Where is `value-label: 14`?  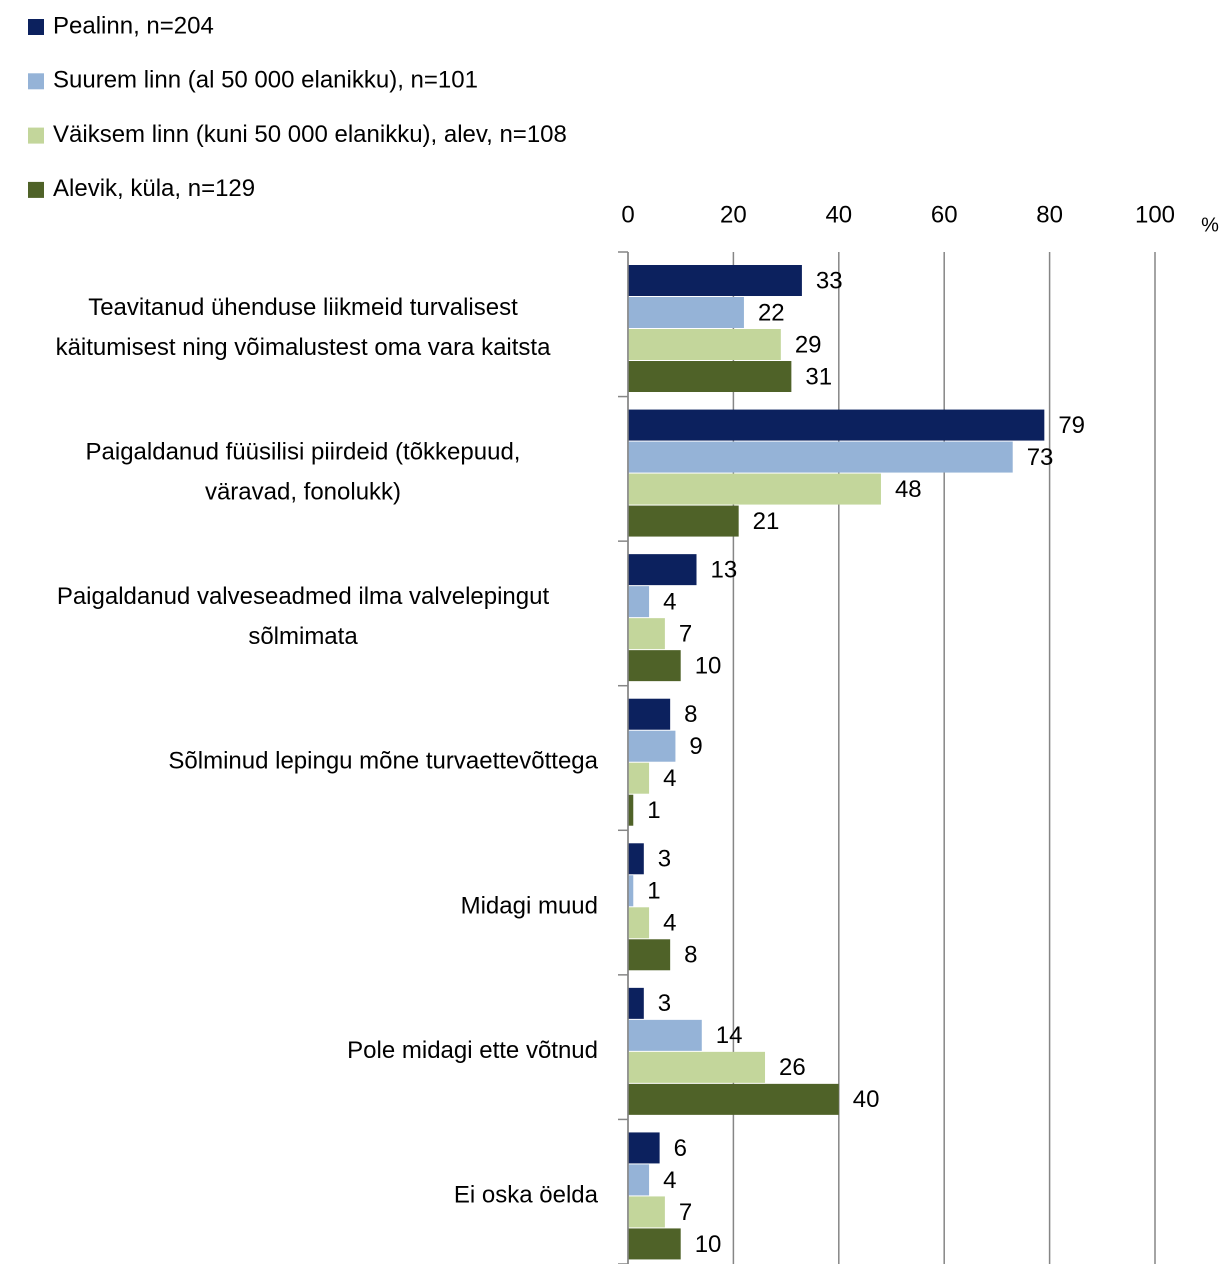 value-label: 14 is located at coordinates (729, 1035).